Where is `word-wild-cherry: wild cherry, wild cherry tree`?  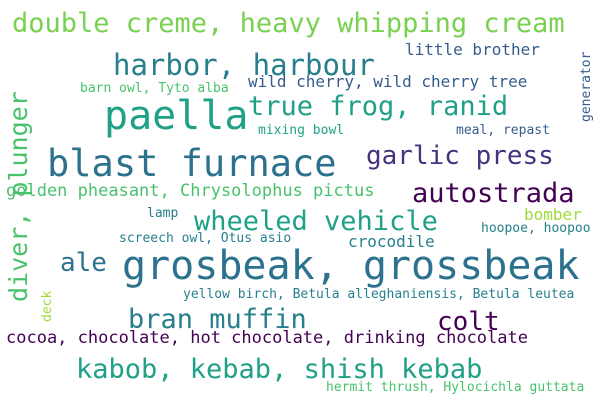 word-wild-cherry: wild cherry, wild cherry tree is located at coordinates (388, 81).